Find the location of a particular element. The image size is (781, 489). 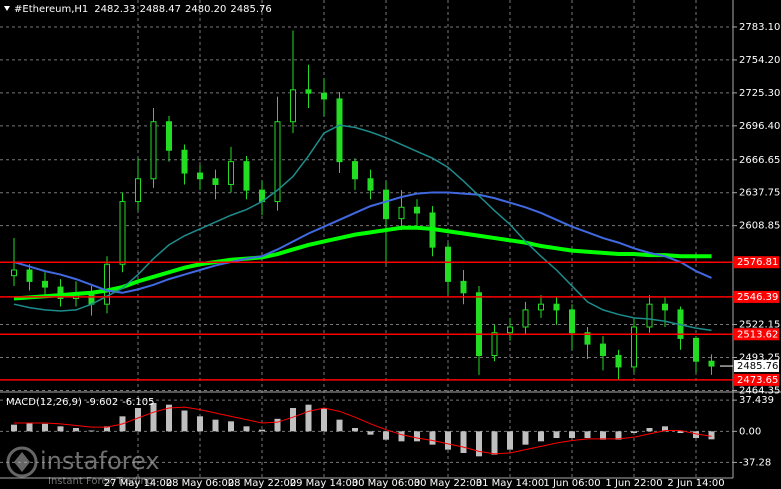

level-label: 2576.81 is located at coordinates (757, 262).